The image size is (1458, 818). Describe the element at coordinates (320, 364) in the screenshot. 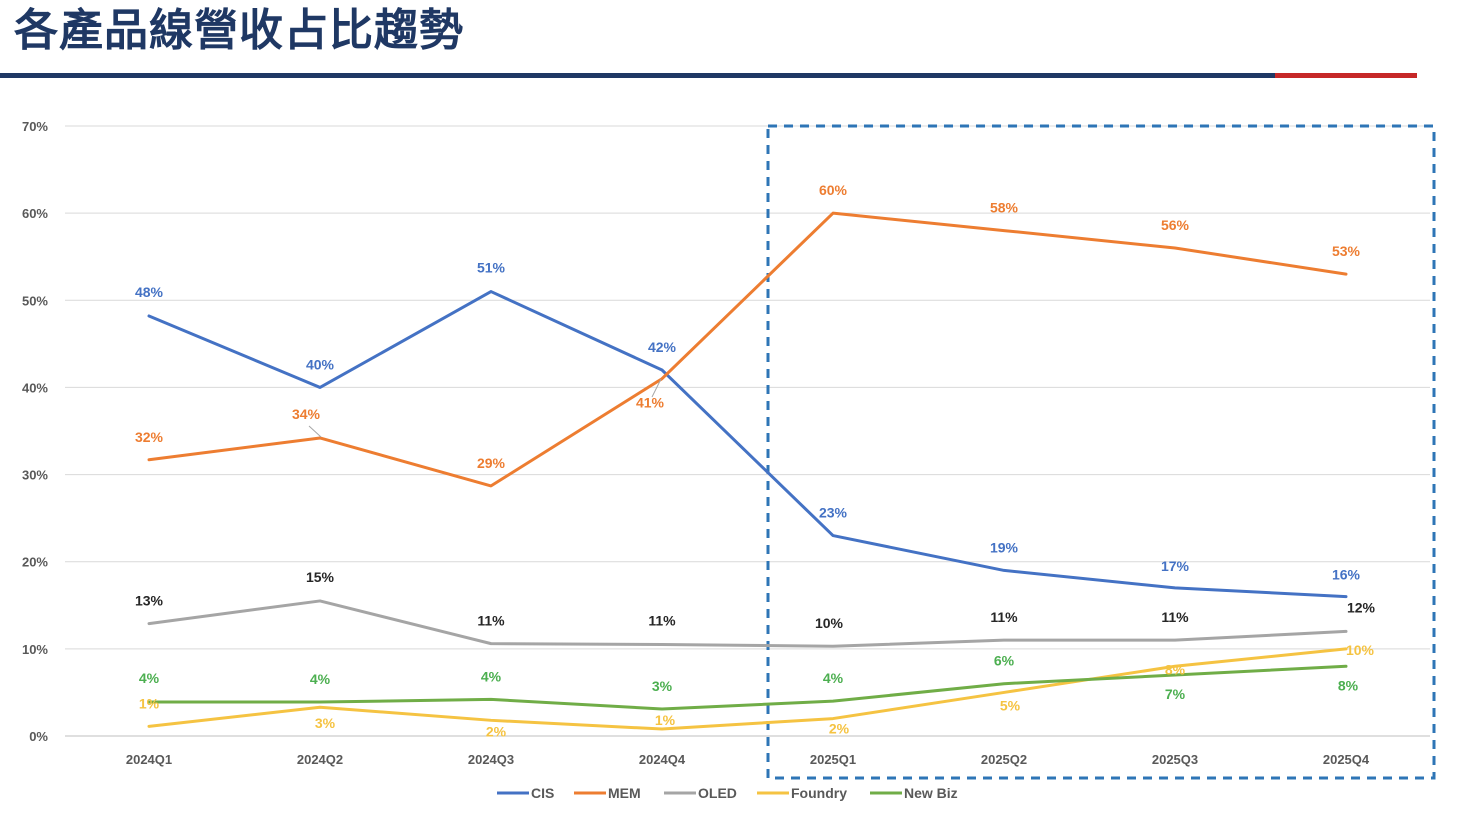

I see `data-label-cis: 40%` at that location.